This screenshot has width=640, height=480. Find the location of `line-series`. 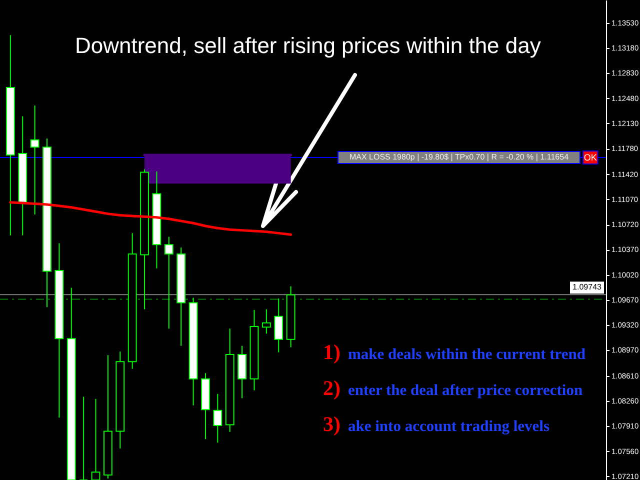

line-series is located at coordinates (150, 218).